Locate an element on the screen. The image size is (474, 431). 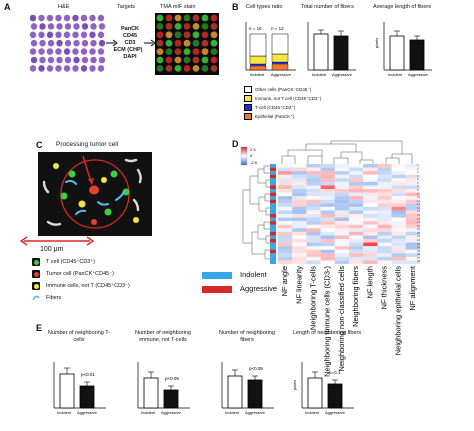
heatmap-row-label: 18 is located at coordinates (419, 225).